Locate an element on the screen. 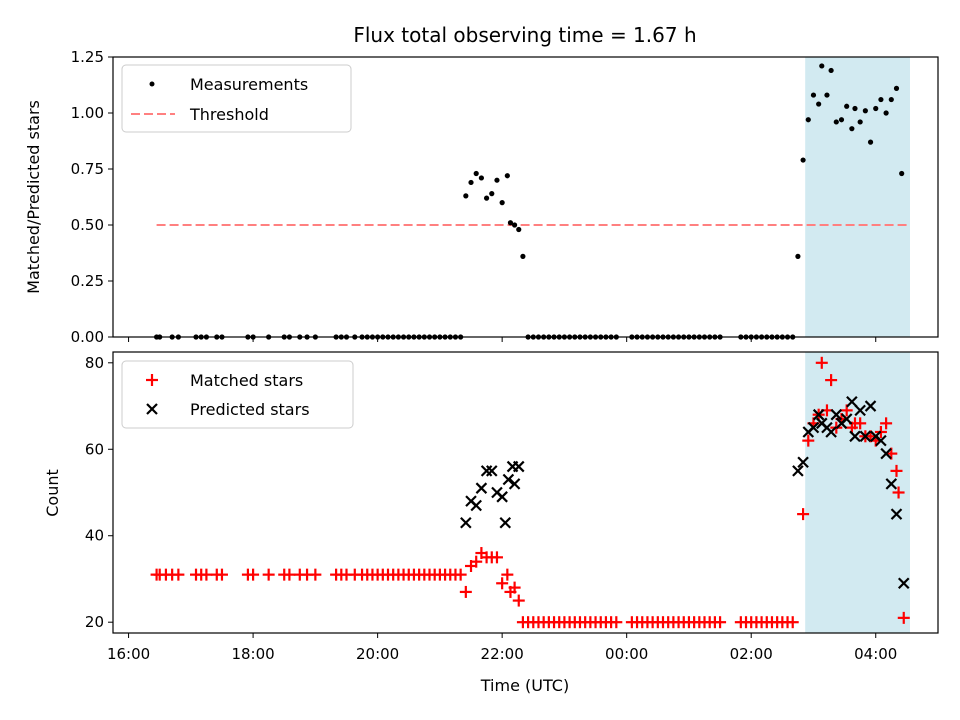 This screenshot has height=720, width=960. legend-predicted-marker is located at coordinates (152, 409).